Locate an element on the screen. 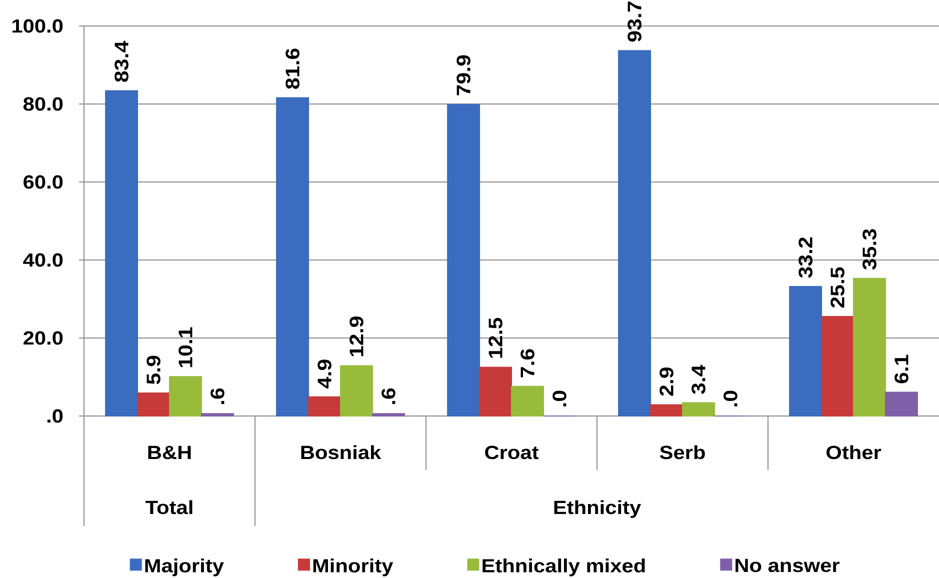 This screenshot has height=578, width=939. y-tick-label: .0 is located at coordinates (55, 416).